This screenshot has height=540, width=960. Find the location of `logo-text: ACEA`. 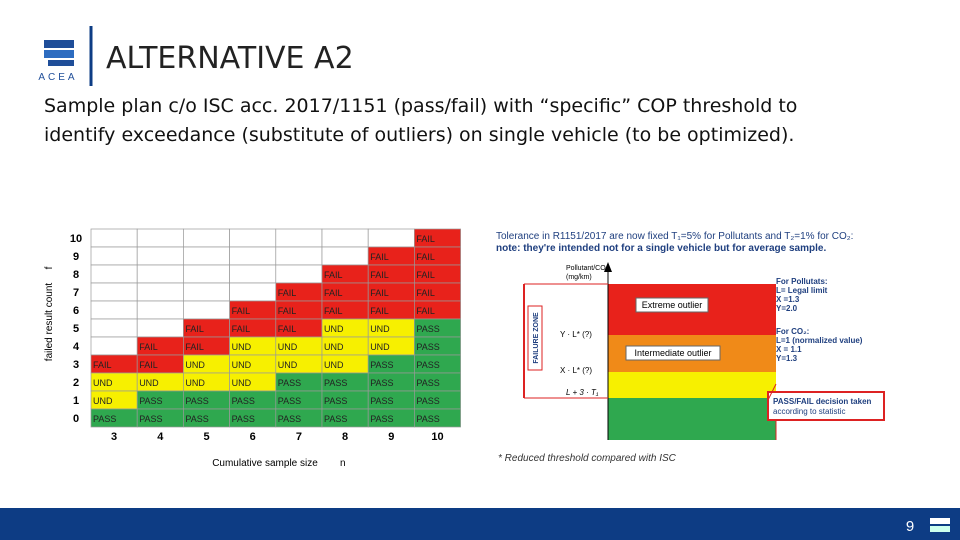

logo-text: ACEA is located at coordinates (57, 77).